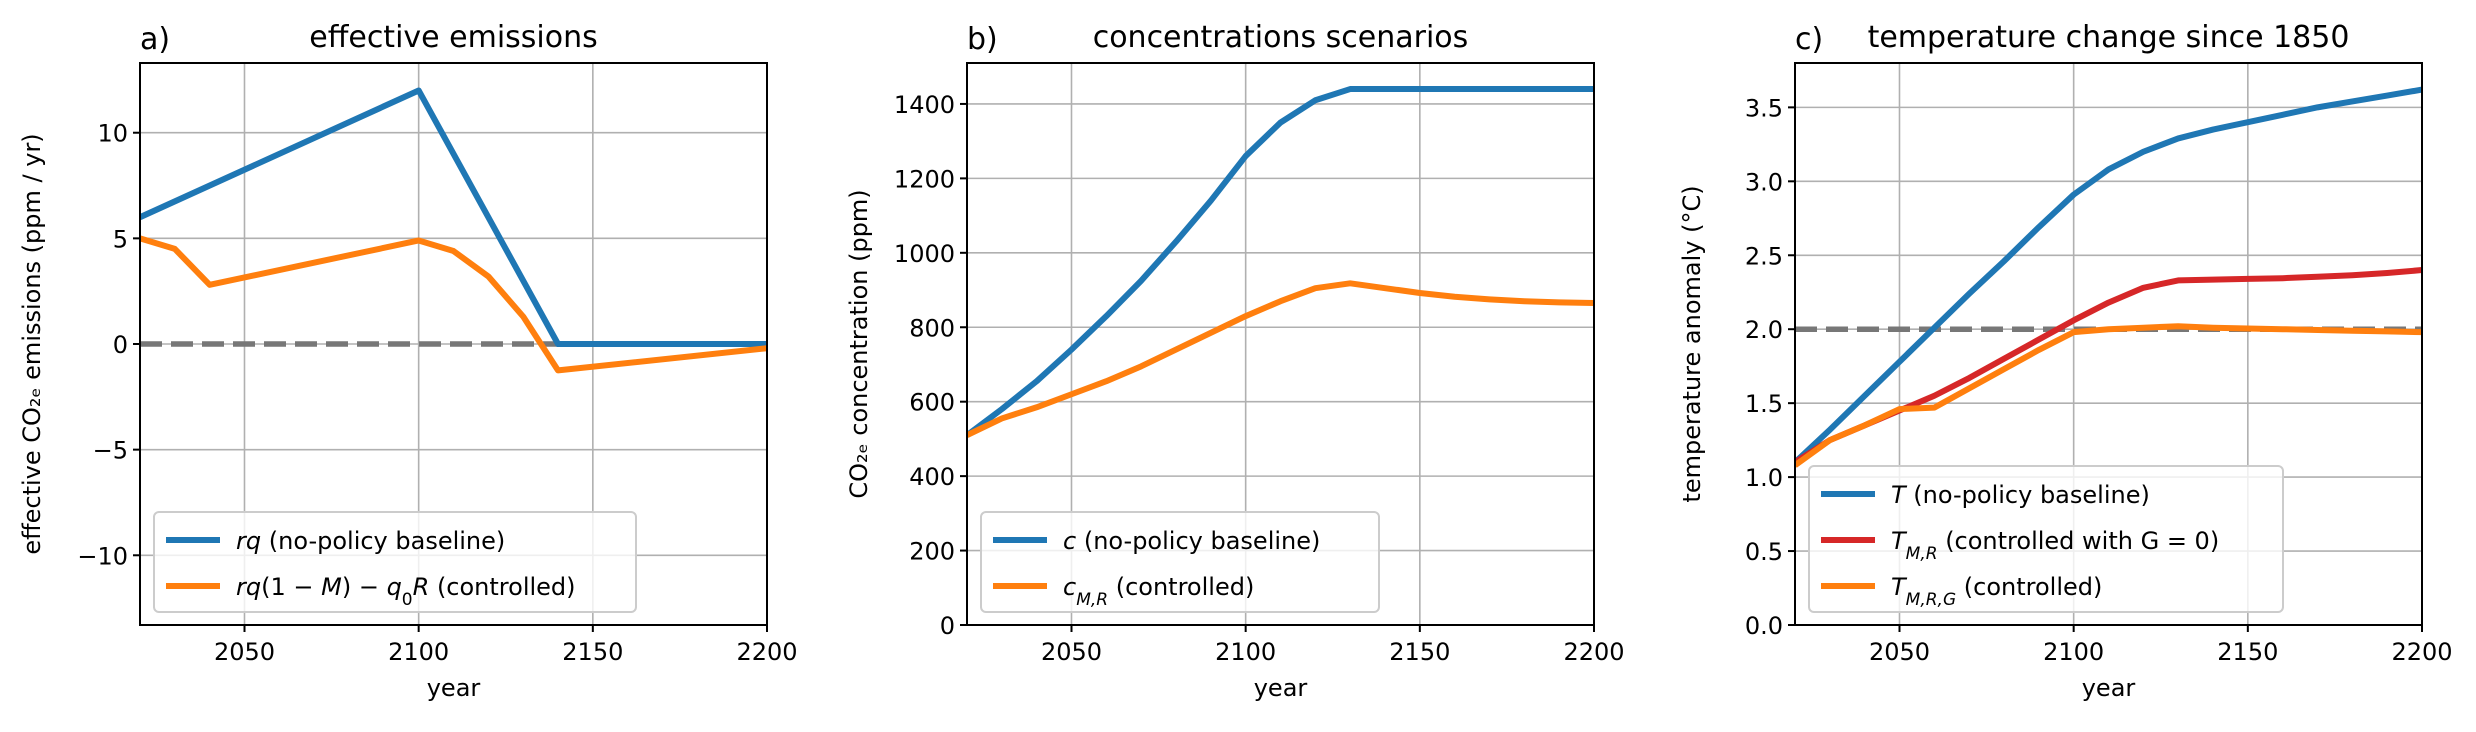 This screenshot has height=732, width=2476. What do you see at coordinates (1191, 541) in the screenshot?
I see `legend-entry: c (no-policy baseline)` at bounding box center [1191, 541].